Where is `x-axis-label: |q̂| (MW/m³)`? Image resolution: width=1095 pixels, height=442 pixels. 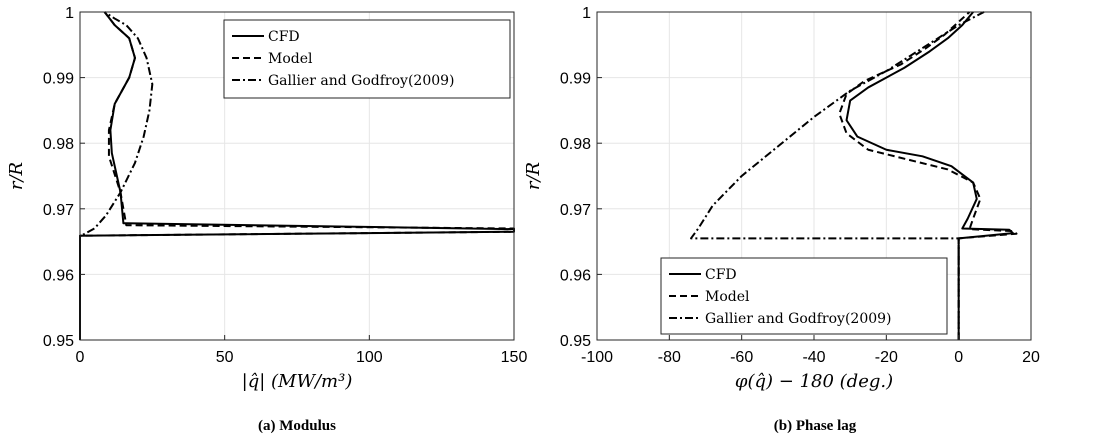 x-axis-label: |q̂| (MW/m³) is located at coordinates (297, 381).